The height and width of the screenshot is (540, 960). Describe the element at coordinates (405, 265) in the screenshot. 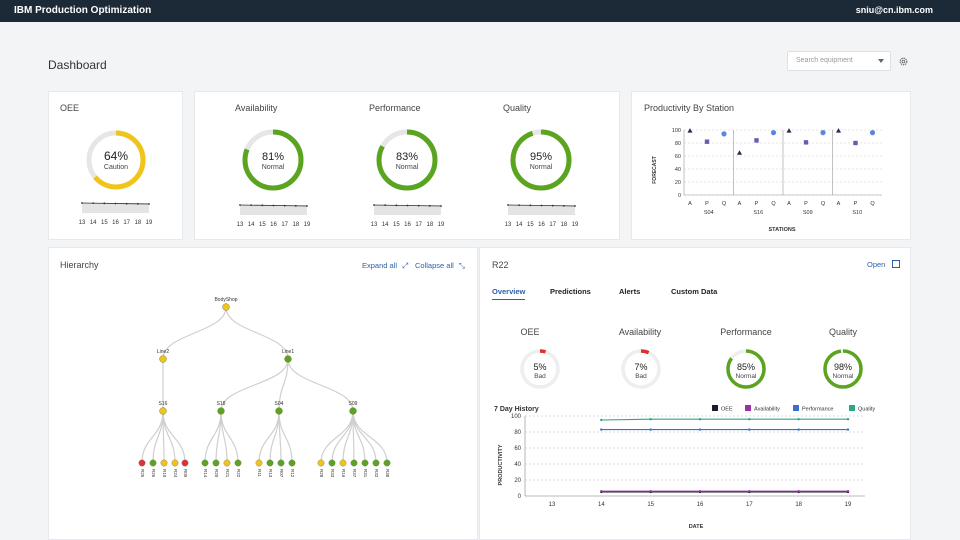

I see `expand-icon: ⤢` at that location.